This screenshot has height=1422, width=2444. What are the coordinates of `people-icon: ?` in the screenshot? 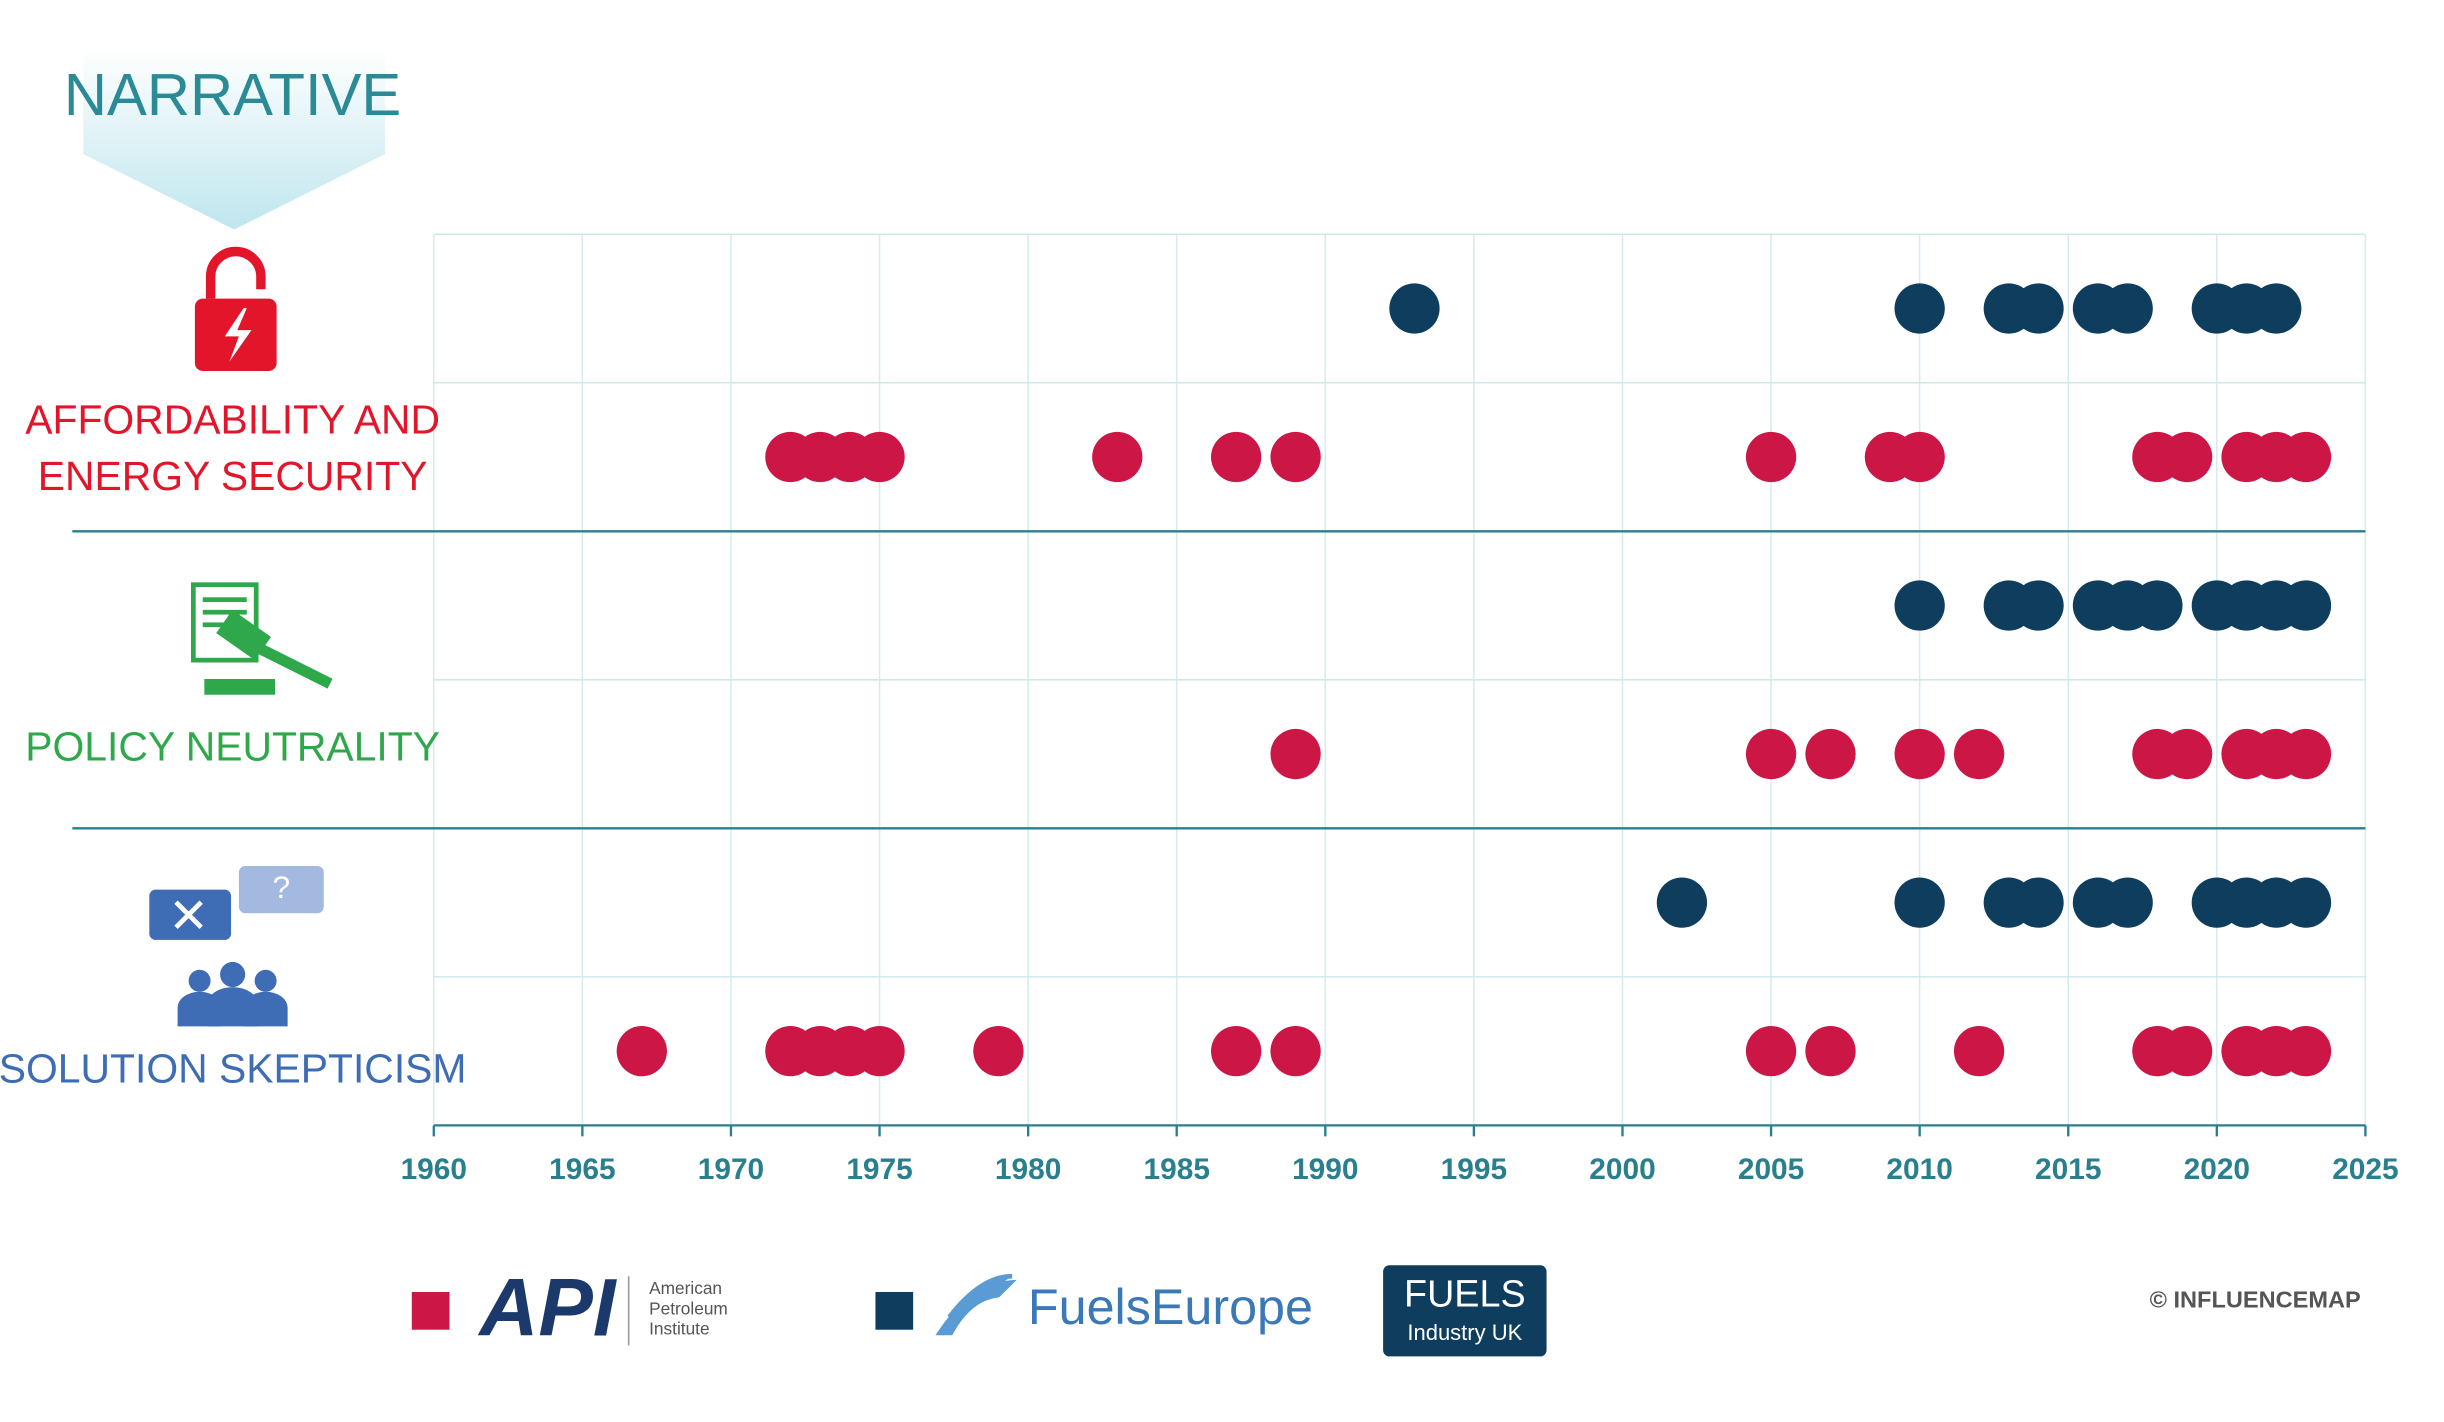 It's located at (236, 946).